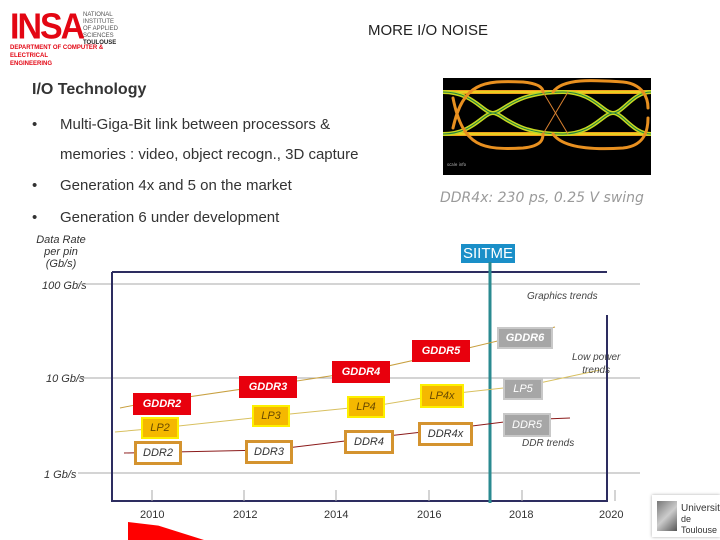 The width and height of the screenshot is (720, 540). I want to click on gddr6-box: GDDR6, so click(525, 338).